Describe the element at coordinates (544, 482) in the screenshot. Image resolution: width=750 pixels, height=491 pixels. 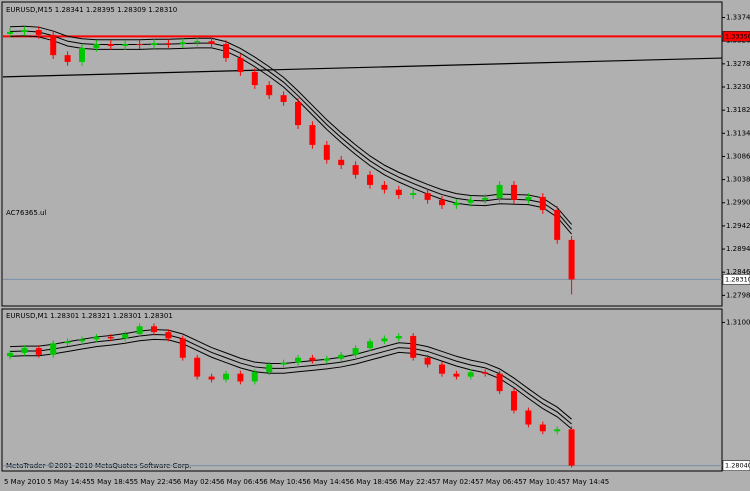
I see `x-tick-label: 7 May 10:45` at that location.